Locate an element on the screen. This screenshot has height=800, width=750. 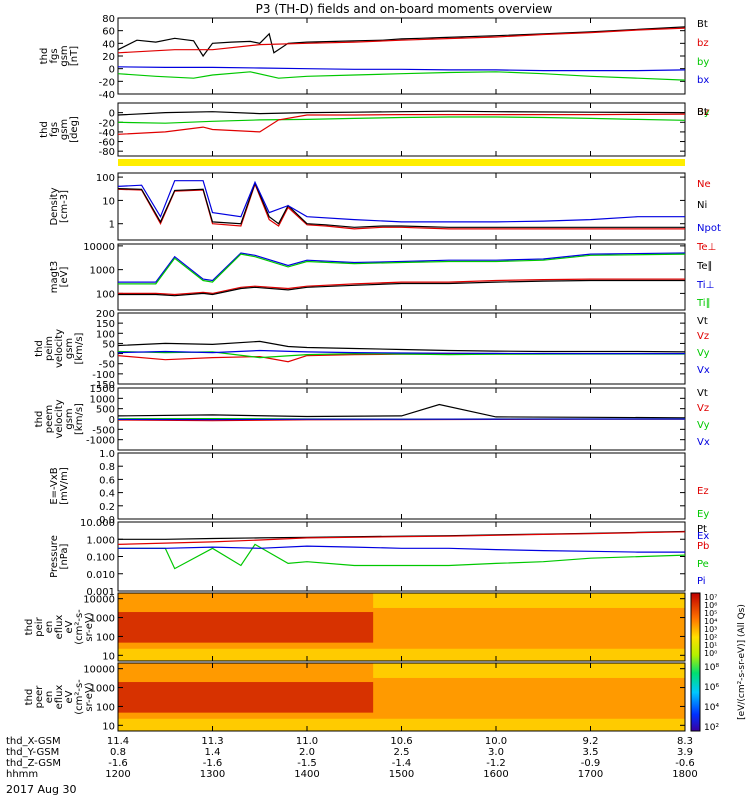
y-tick-label: -50 is located at coordinates (107, 365).